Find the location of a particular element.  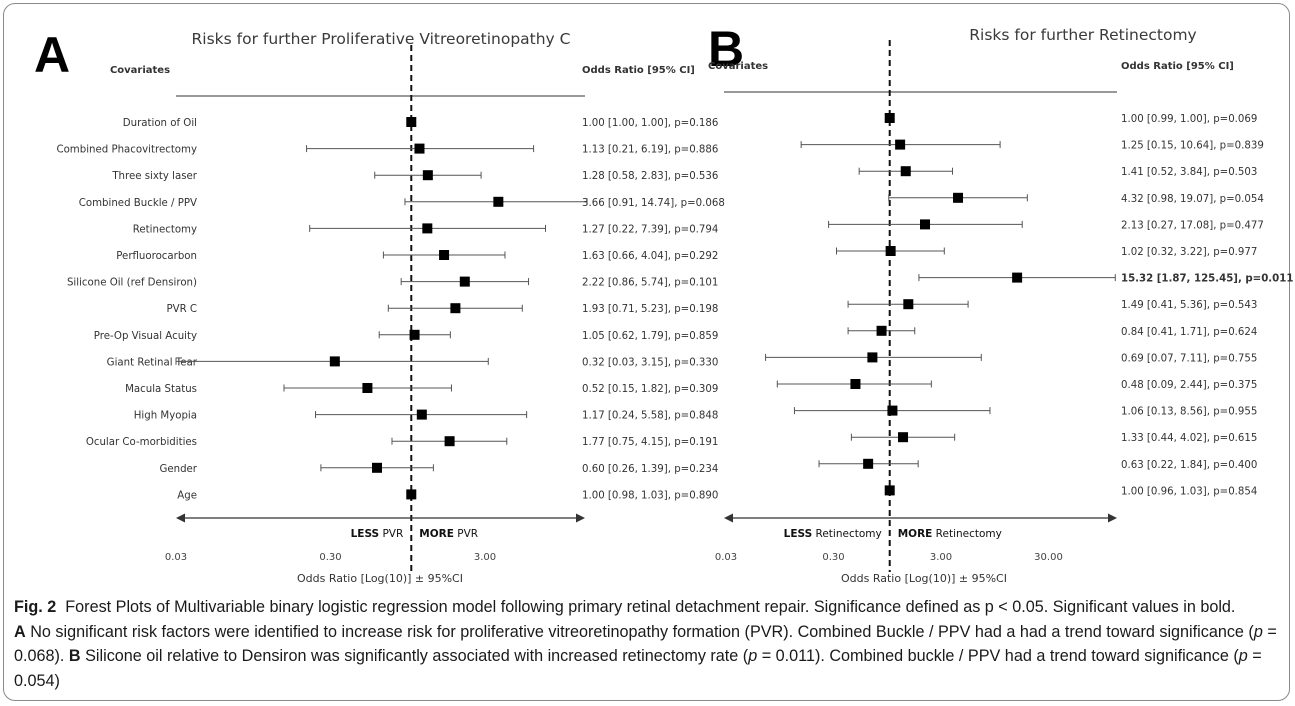

panel-b-tick-label: 0.03 is located at coordinates (726, 557).